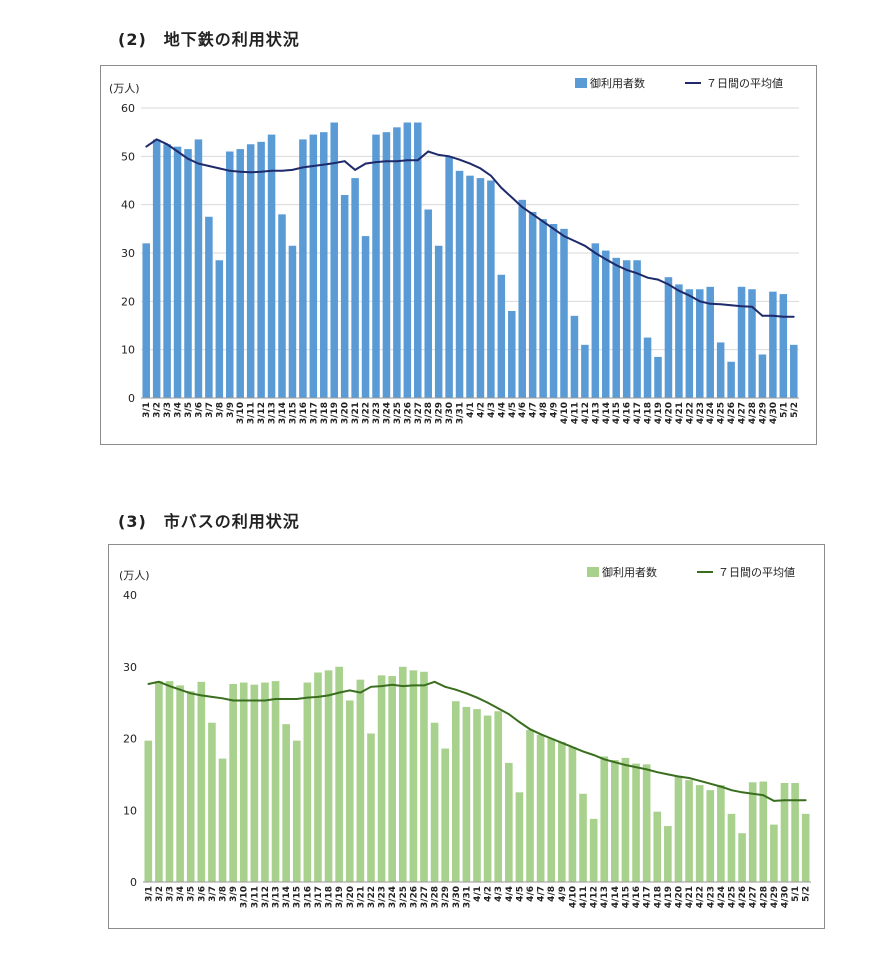 Image resolution: width=875 pixels, height=960 pixels. I want to click on x-tick-label: 4/29, so click(763, 413).